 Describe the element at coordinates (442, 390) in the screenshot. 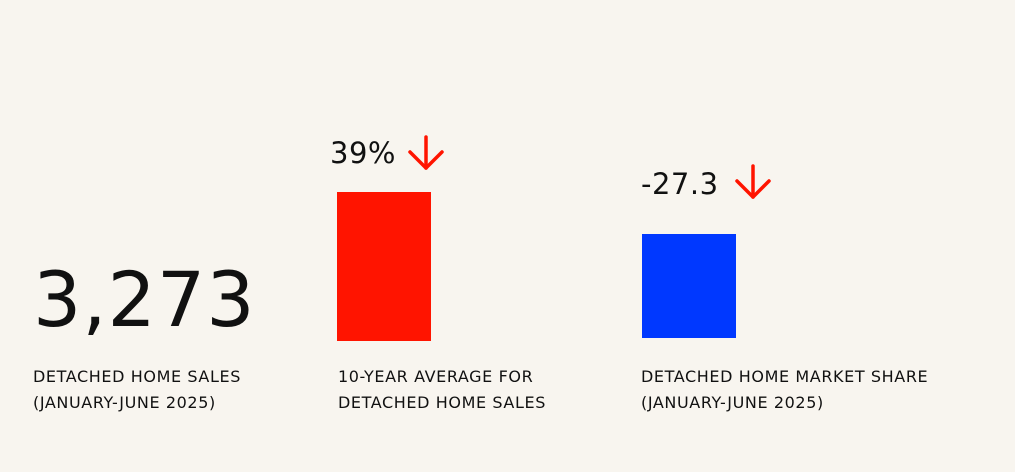

I see `ten-year-average-label: 10-YEAR AVERAGE FOR DETACHED HOME SALES` at that location.